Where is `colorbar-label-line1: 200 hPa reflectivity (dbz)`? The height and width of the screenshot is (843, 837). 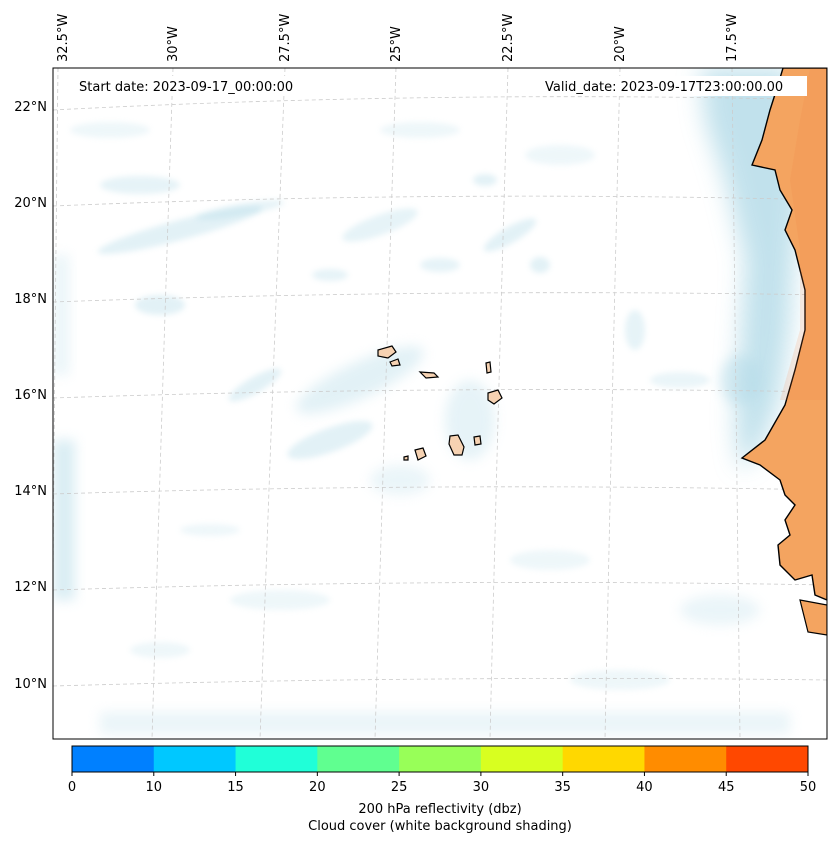
colorbar-label-line1: 200 hPa reflectivity (dbz) is located at coordinates (439, 809).